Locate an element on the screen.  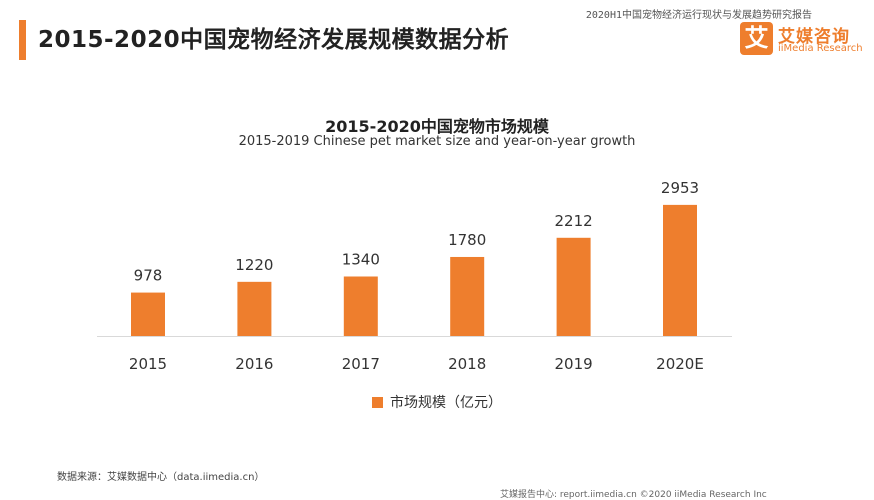
bar-2017 is located at coordinates (360, 306).